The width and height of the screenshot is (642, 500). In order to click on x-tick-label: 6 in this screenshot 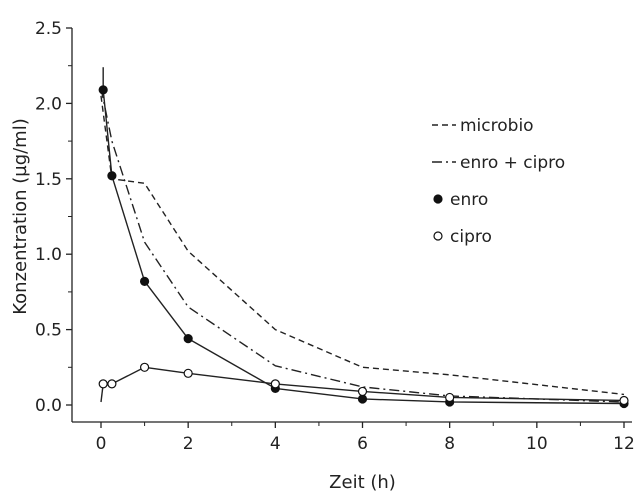, I will do `click(362, 444)`.